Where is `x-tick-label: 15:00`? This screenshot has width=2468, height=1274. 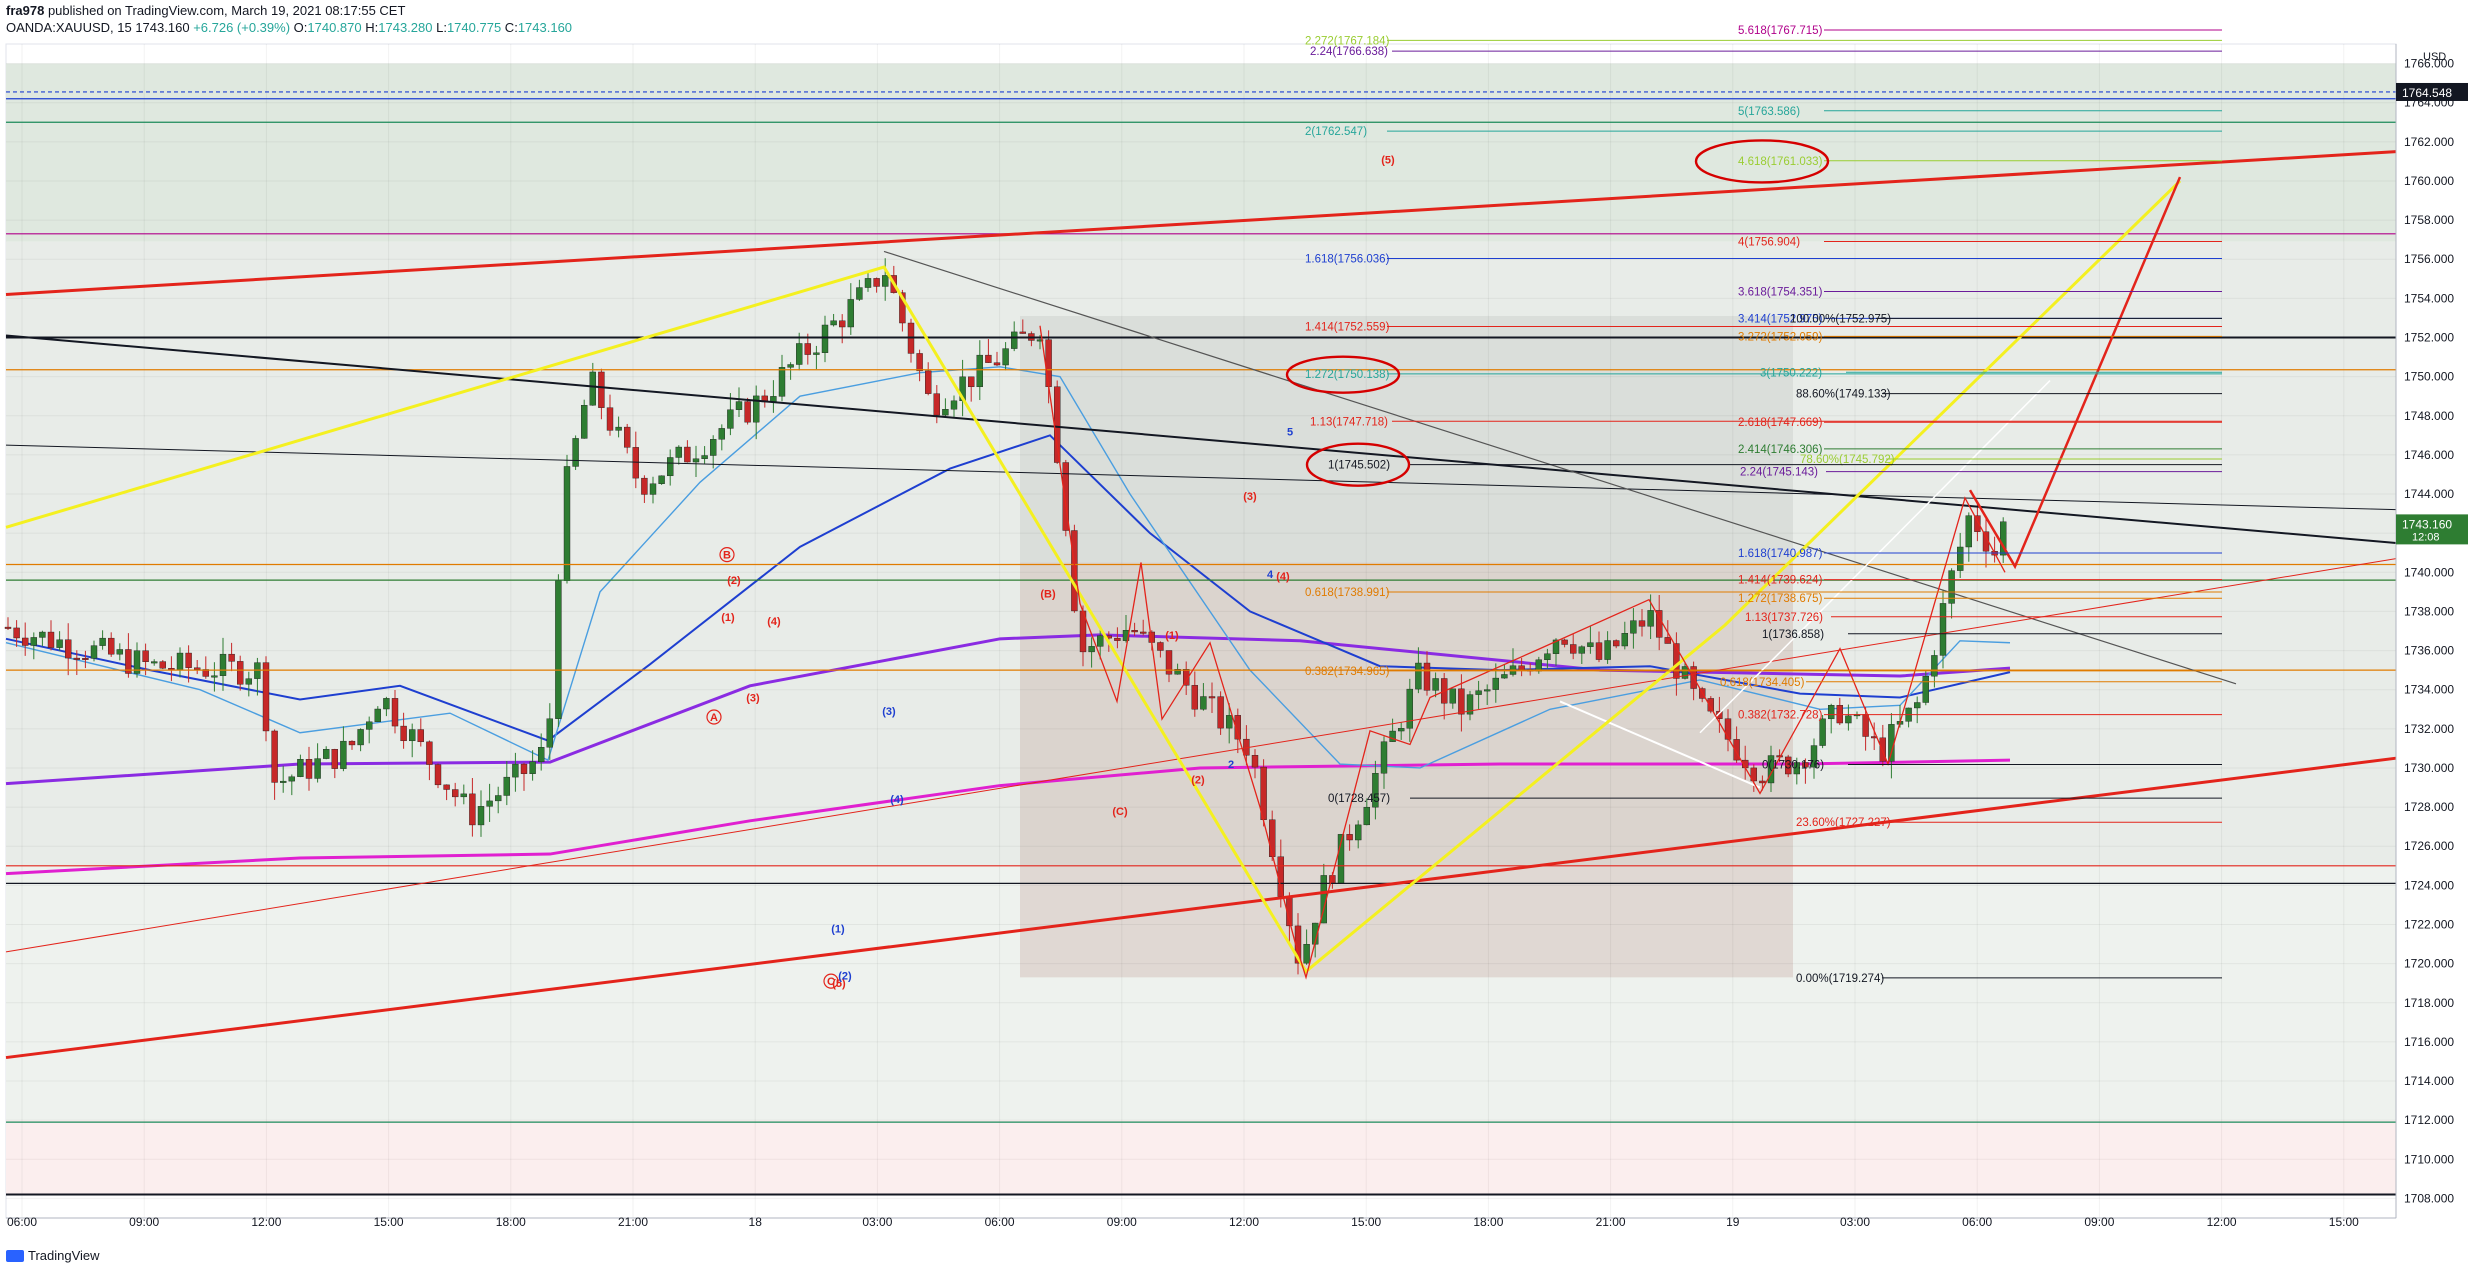
x-tick-label: 15:00 is located at coordinates (389, 1222).